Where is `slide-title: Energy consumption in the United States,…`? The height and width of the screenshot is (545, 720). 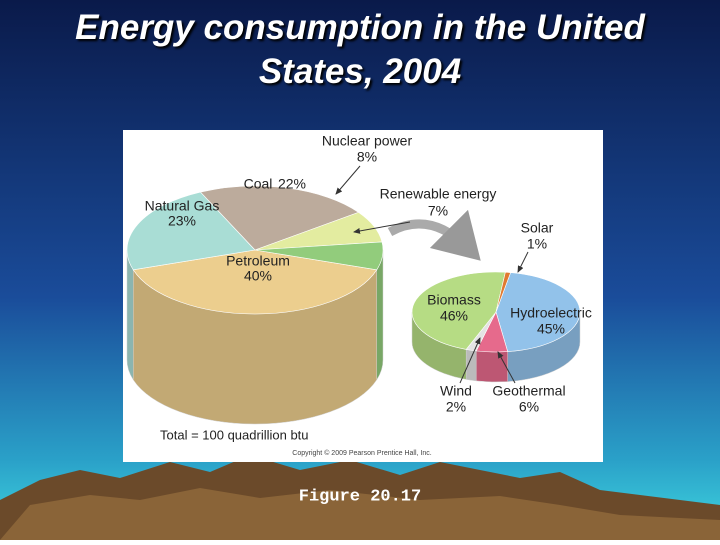 slide-title: Energy consumption in the United States,… is located at coordinates (360, 49).